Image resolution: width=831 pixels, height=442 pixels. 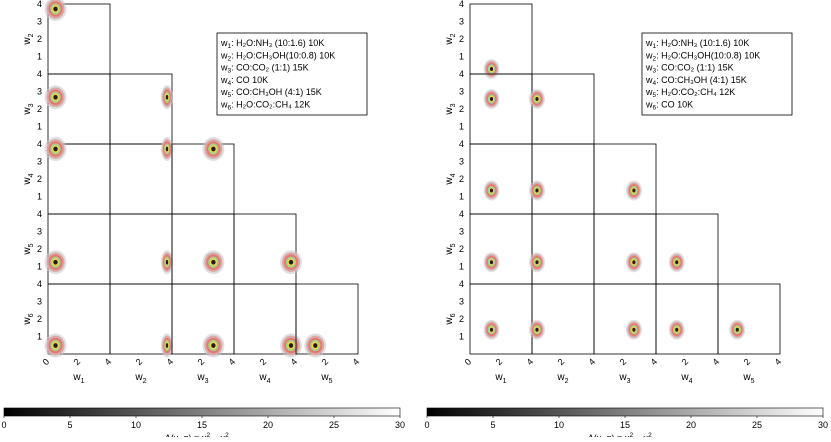 I want to click on colorbar-1: 0 5 10 15 20 25 30 Δ(ν, α) = χ2 − χ2min, so click(x=203, y=424).